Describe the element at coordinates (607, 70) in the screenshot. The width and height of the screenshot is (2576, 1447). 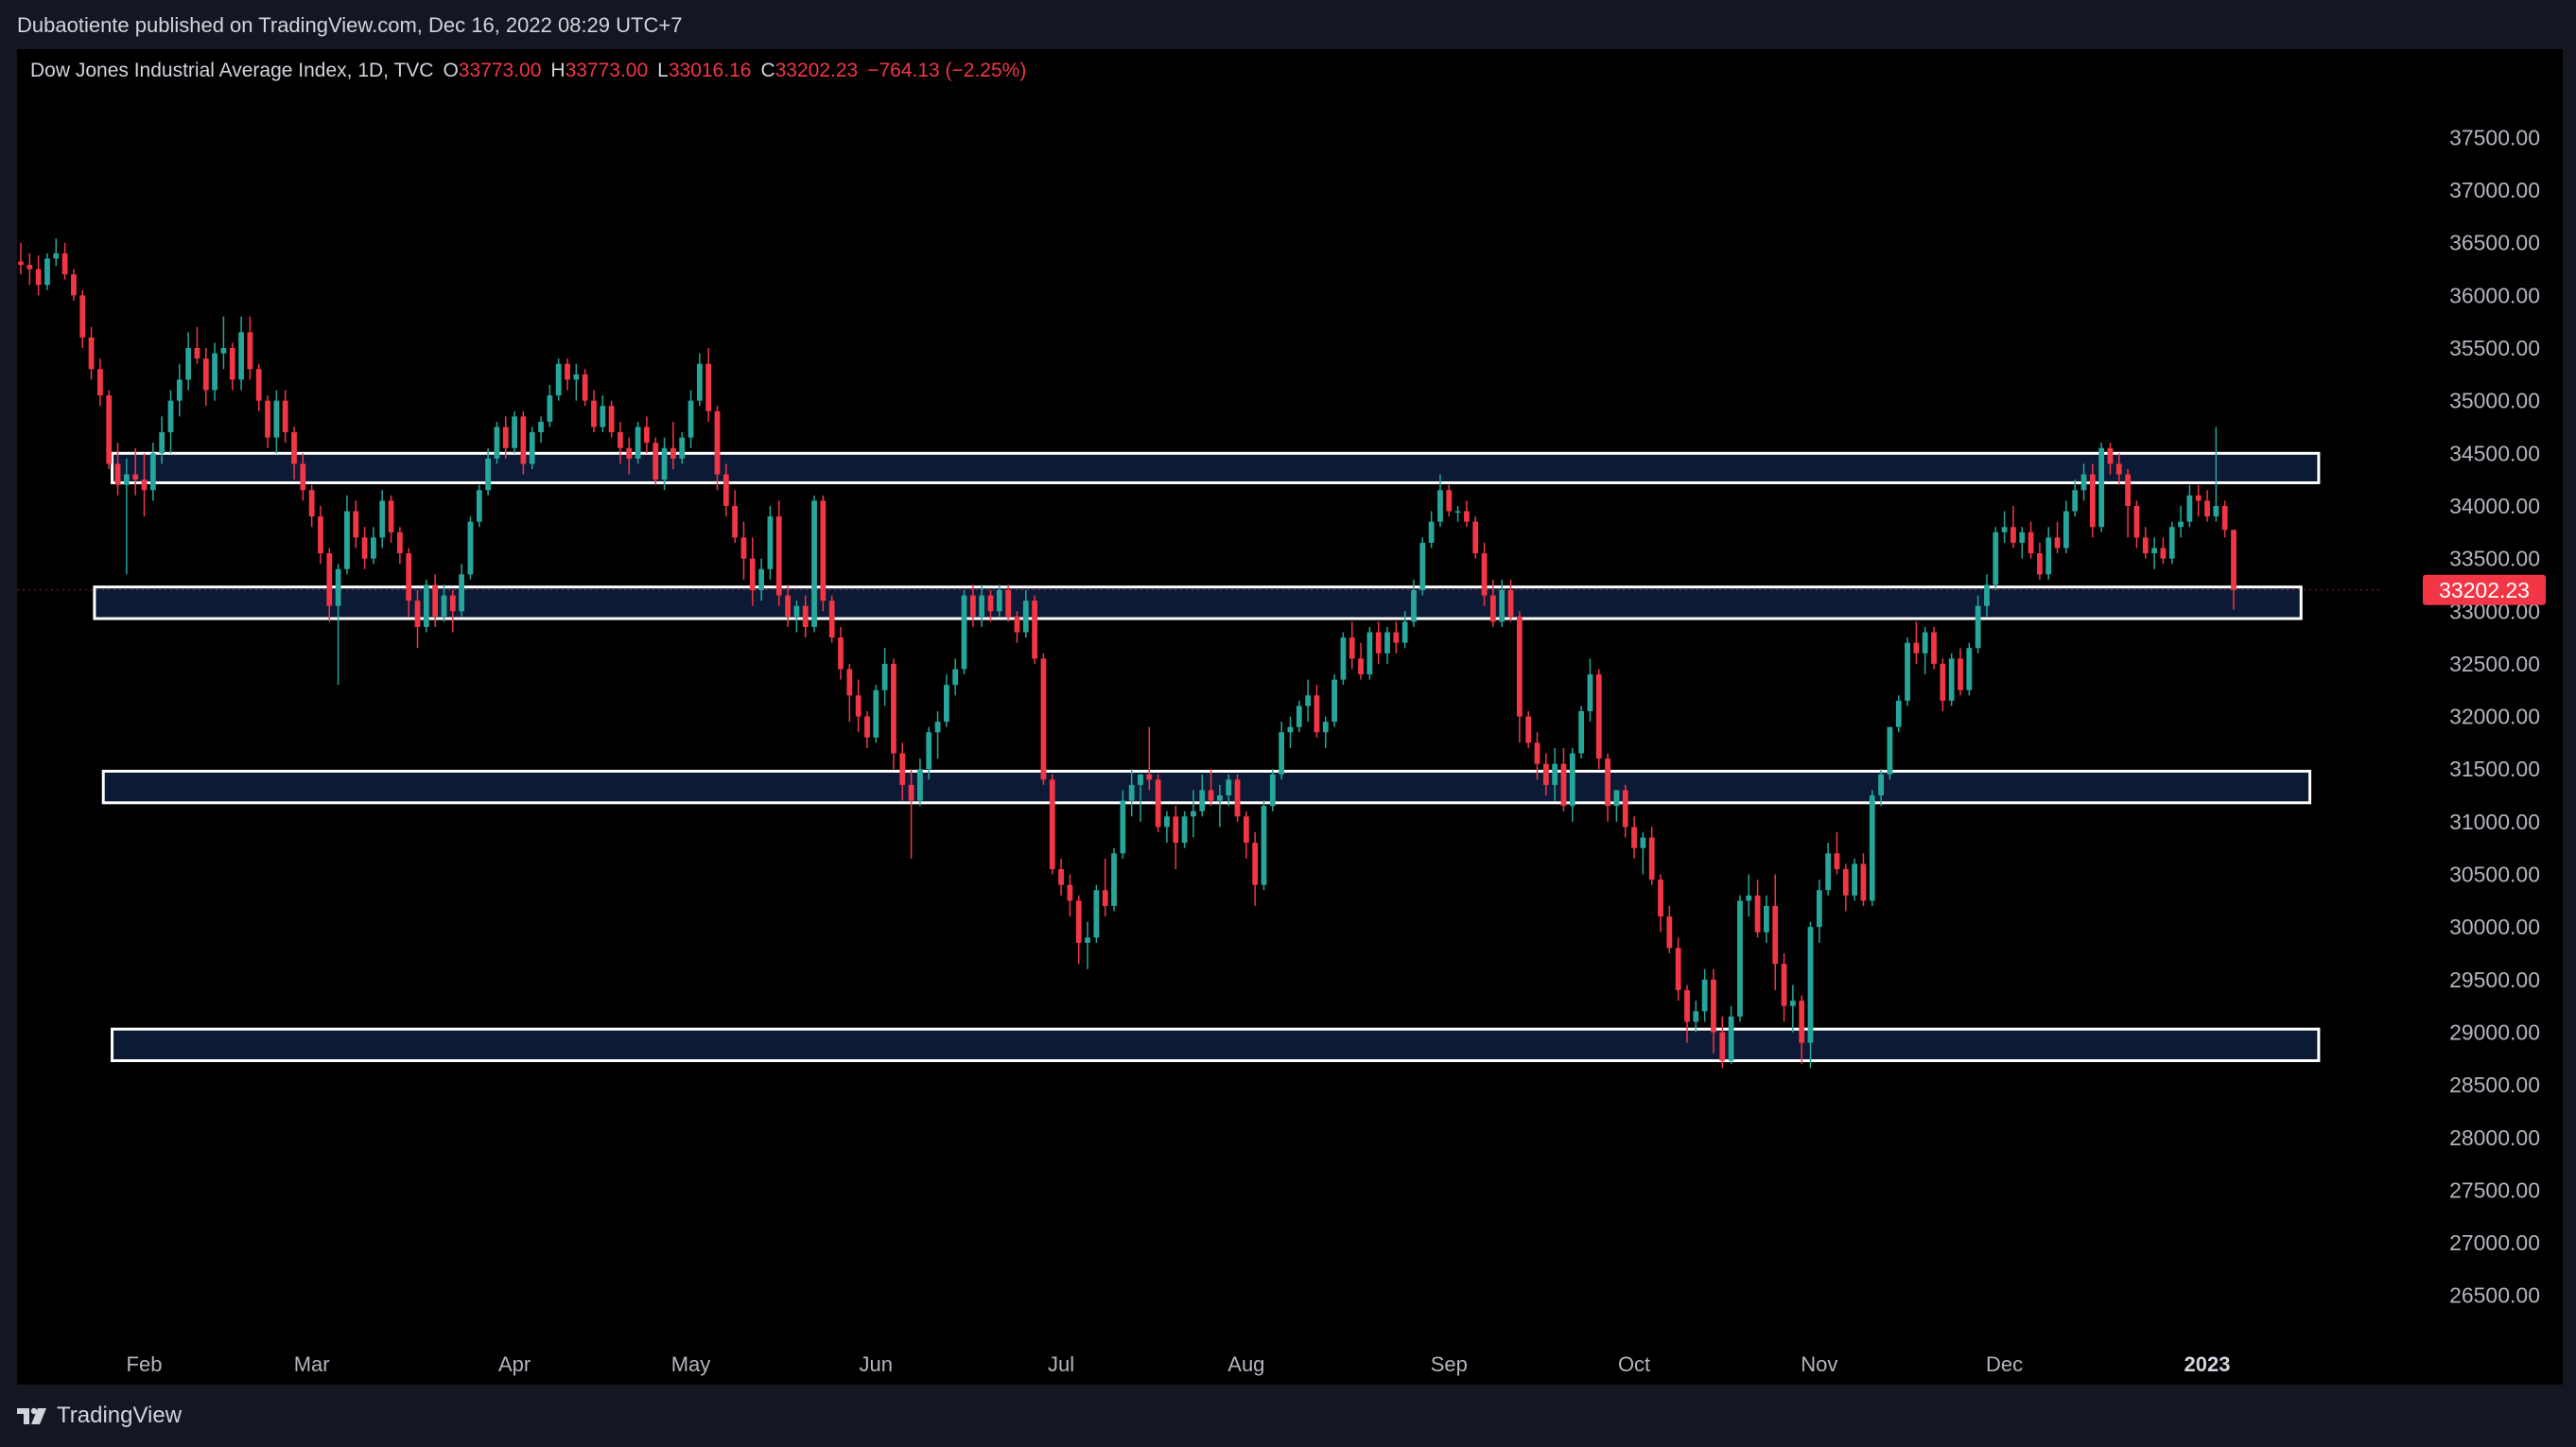
I see `legend-high-value: 33773.00` at that location.